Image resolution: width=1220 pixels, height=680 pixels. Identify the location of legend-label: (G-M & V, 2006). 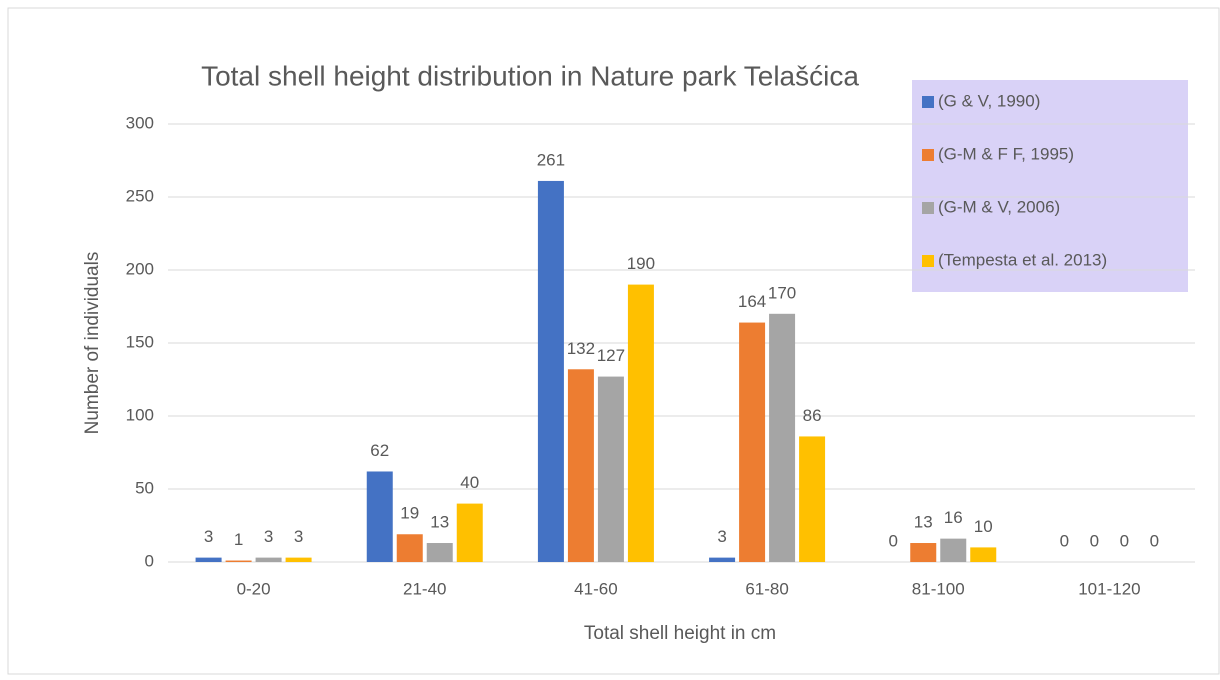
(999, 206).